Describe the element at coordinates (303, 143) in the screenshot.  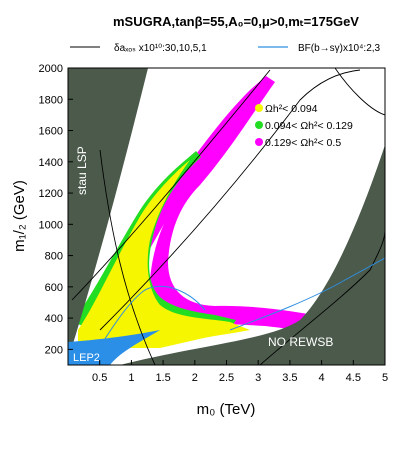
I see `legend-label-magenta: 0.129< Ωh²< 0.5` at that location.